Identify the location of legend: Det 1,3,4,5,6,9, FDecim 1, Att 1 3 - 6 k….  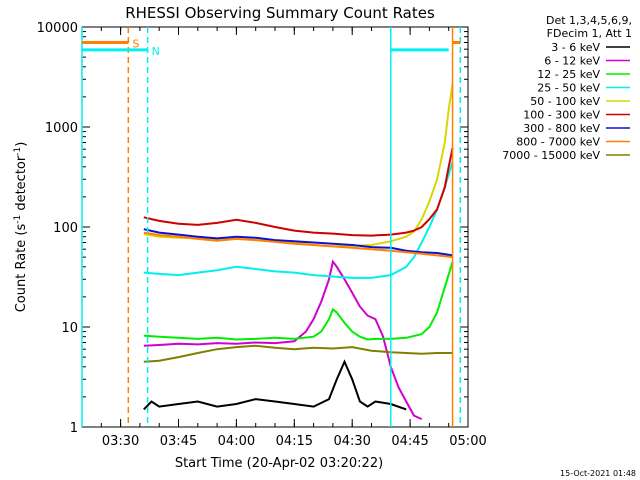
(567, 88).